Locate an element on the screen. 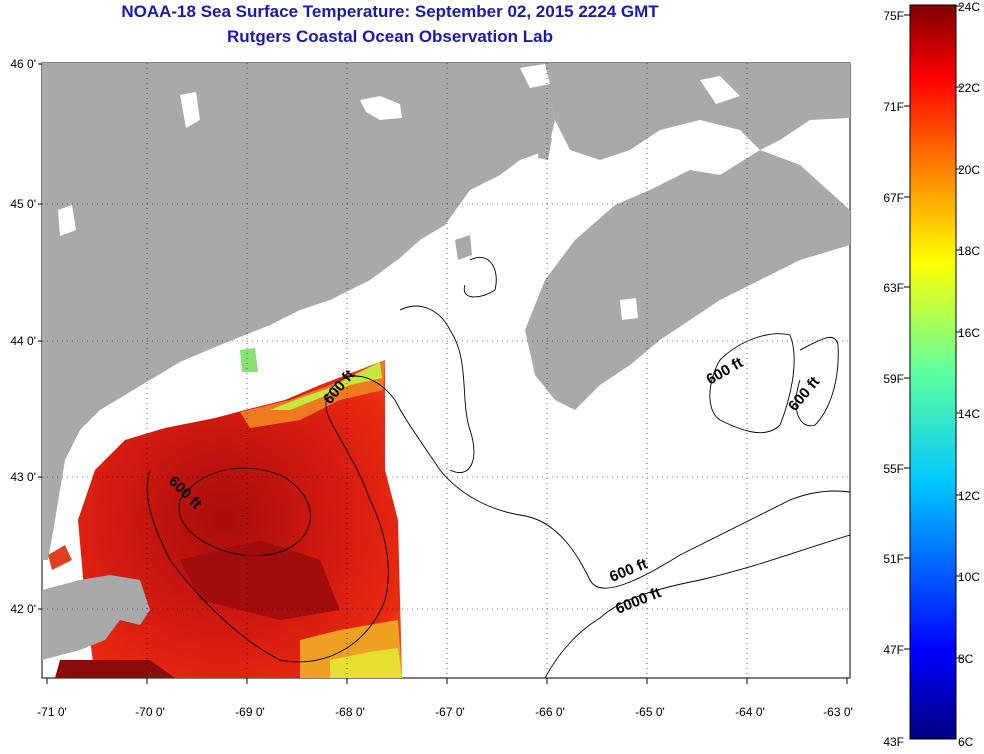 The width and height of the screenshot is (984, 754). lat-label: 42 0' is located at coordinates (23, 609).